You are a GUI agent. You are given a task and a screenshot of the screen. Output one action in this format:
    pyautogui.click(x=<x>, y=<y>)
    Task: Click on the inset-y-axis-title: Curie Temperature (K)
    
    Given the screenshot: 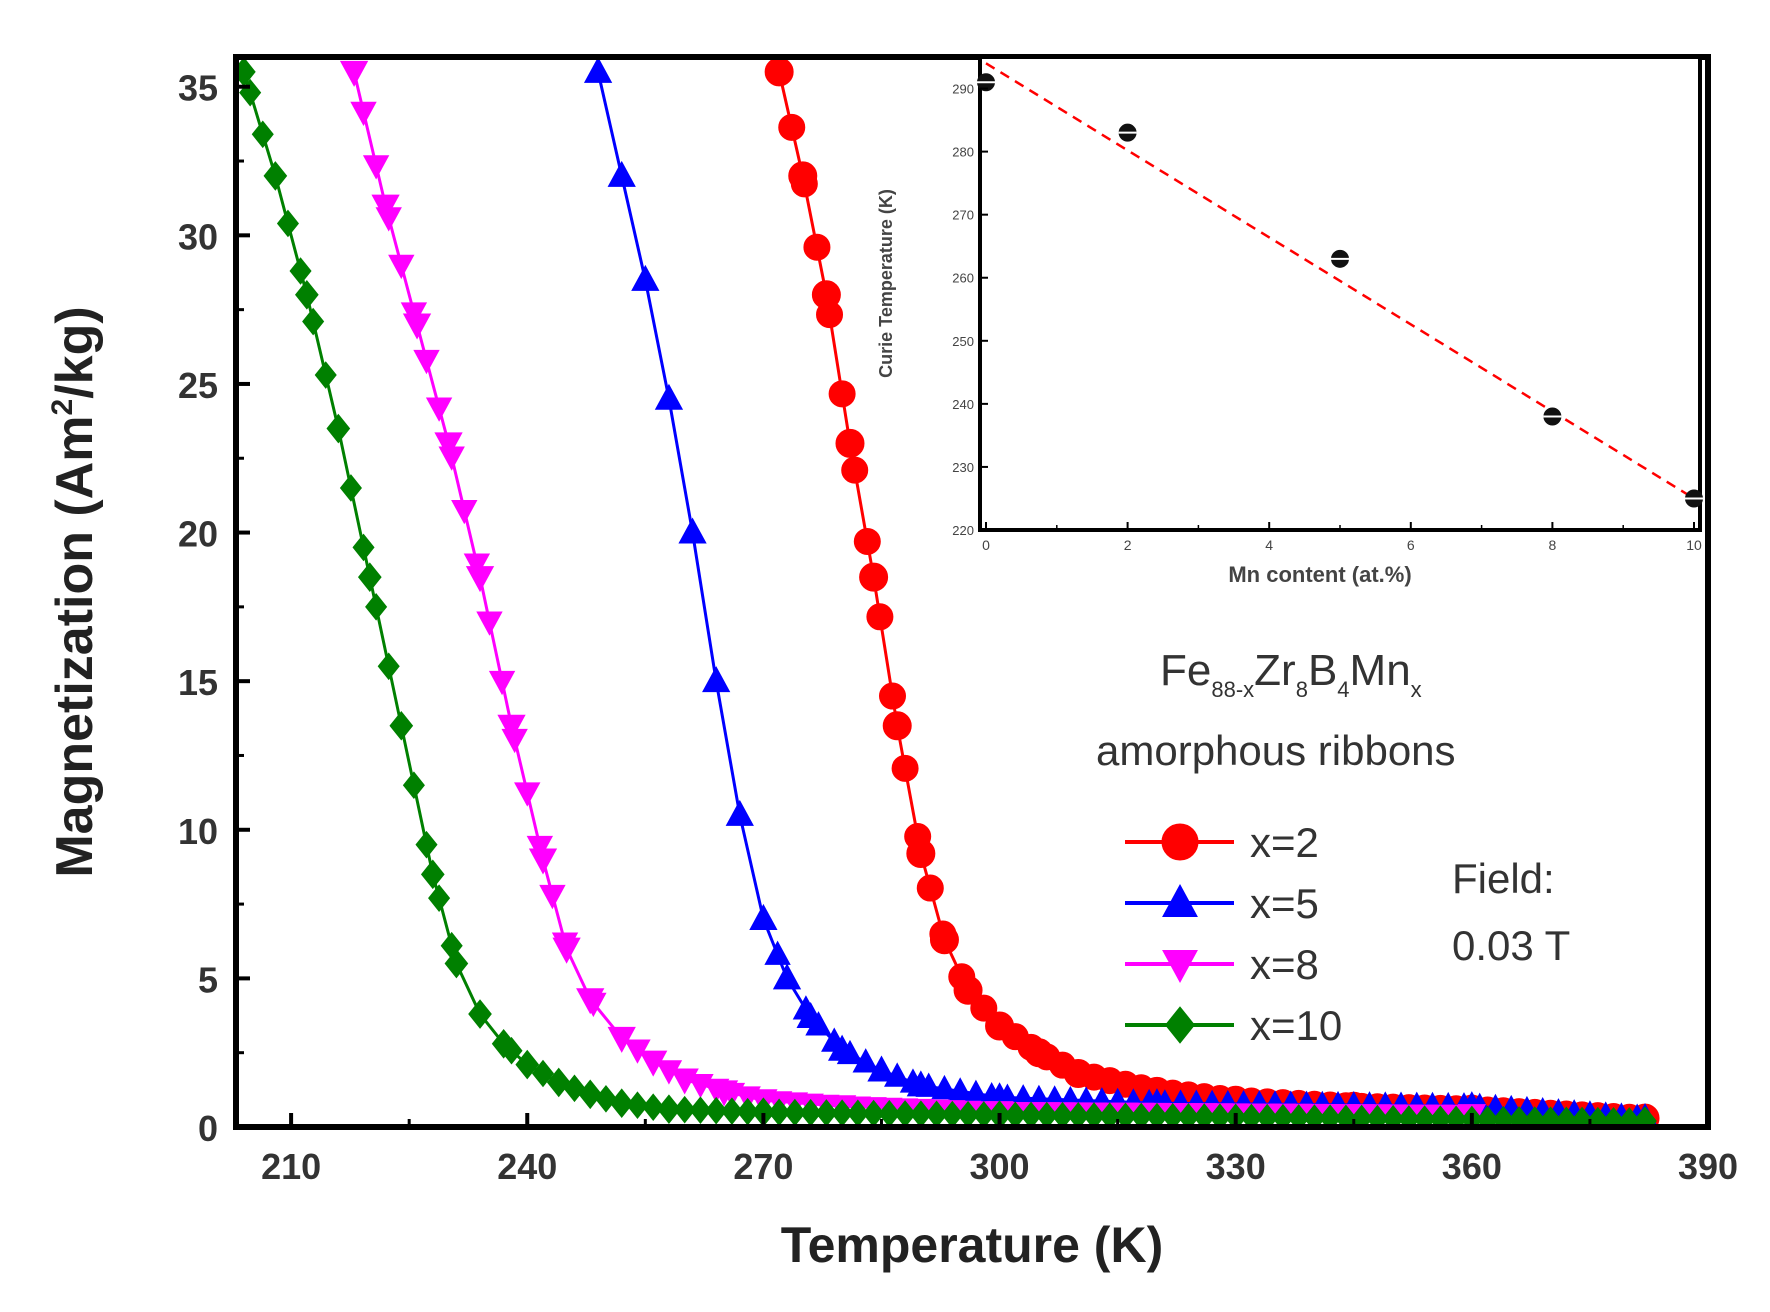 What is the action you would take?
    pyautogui.click(x=886, y=283)
    